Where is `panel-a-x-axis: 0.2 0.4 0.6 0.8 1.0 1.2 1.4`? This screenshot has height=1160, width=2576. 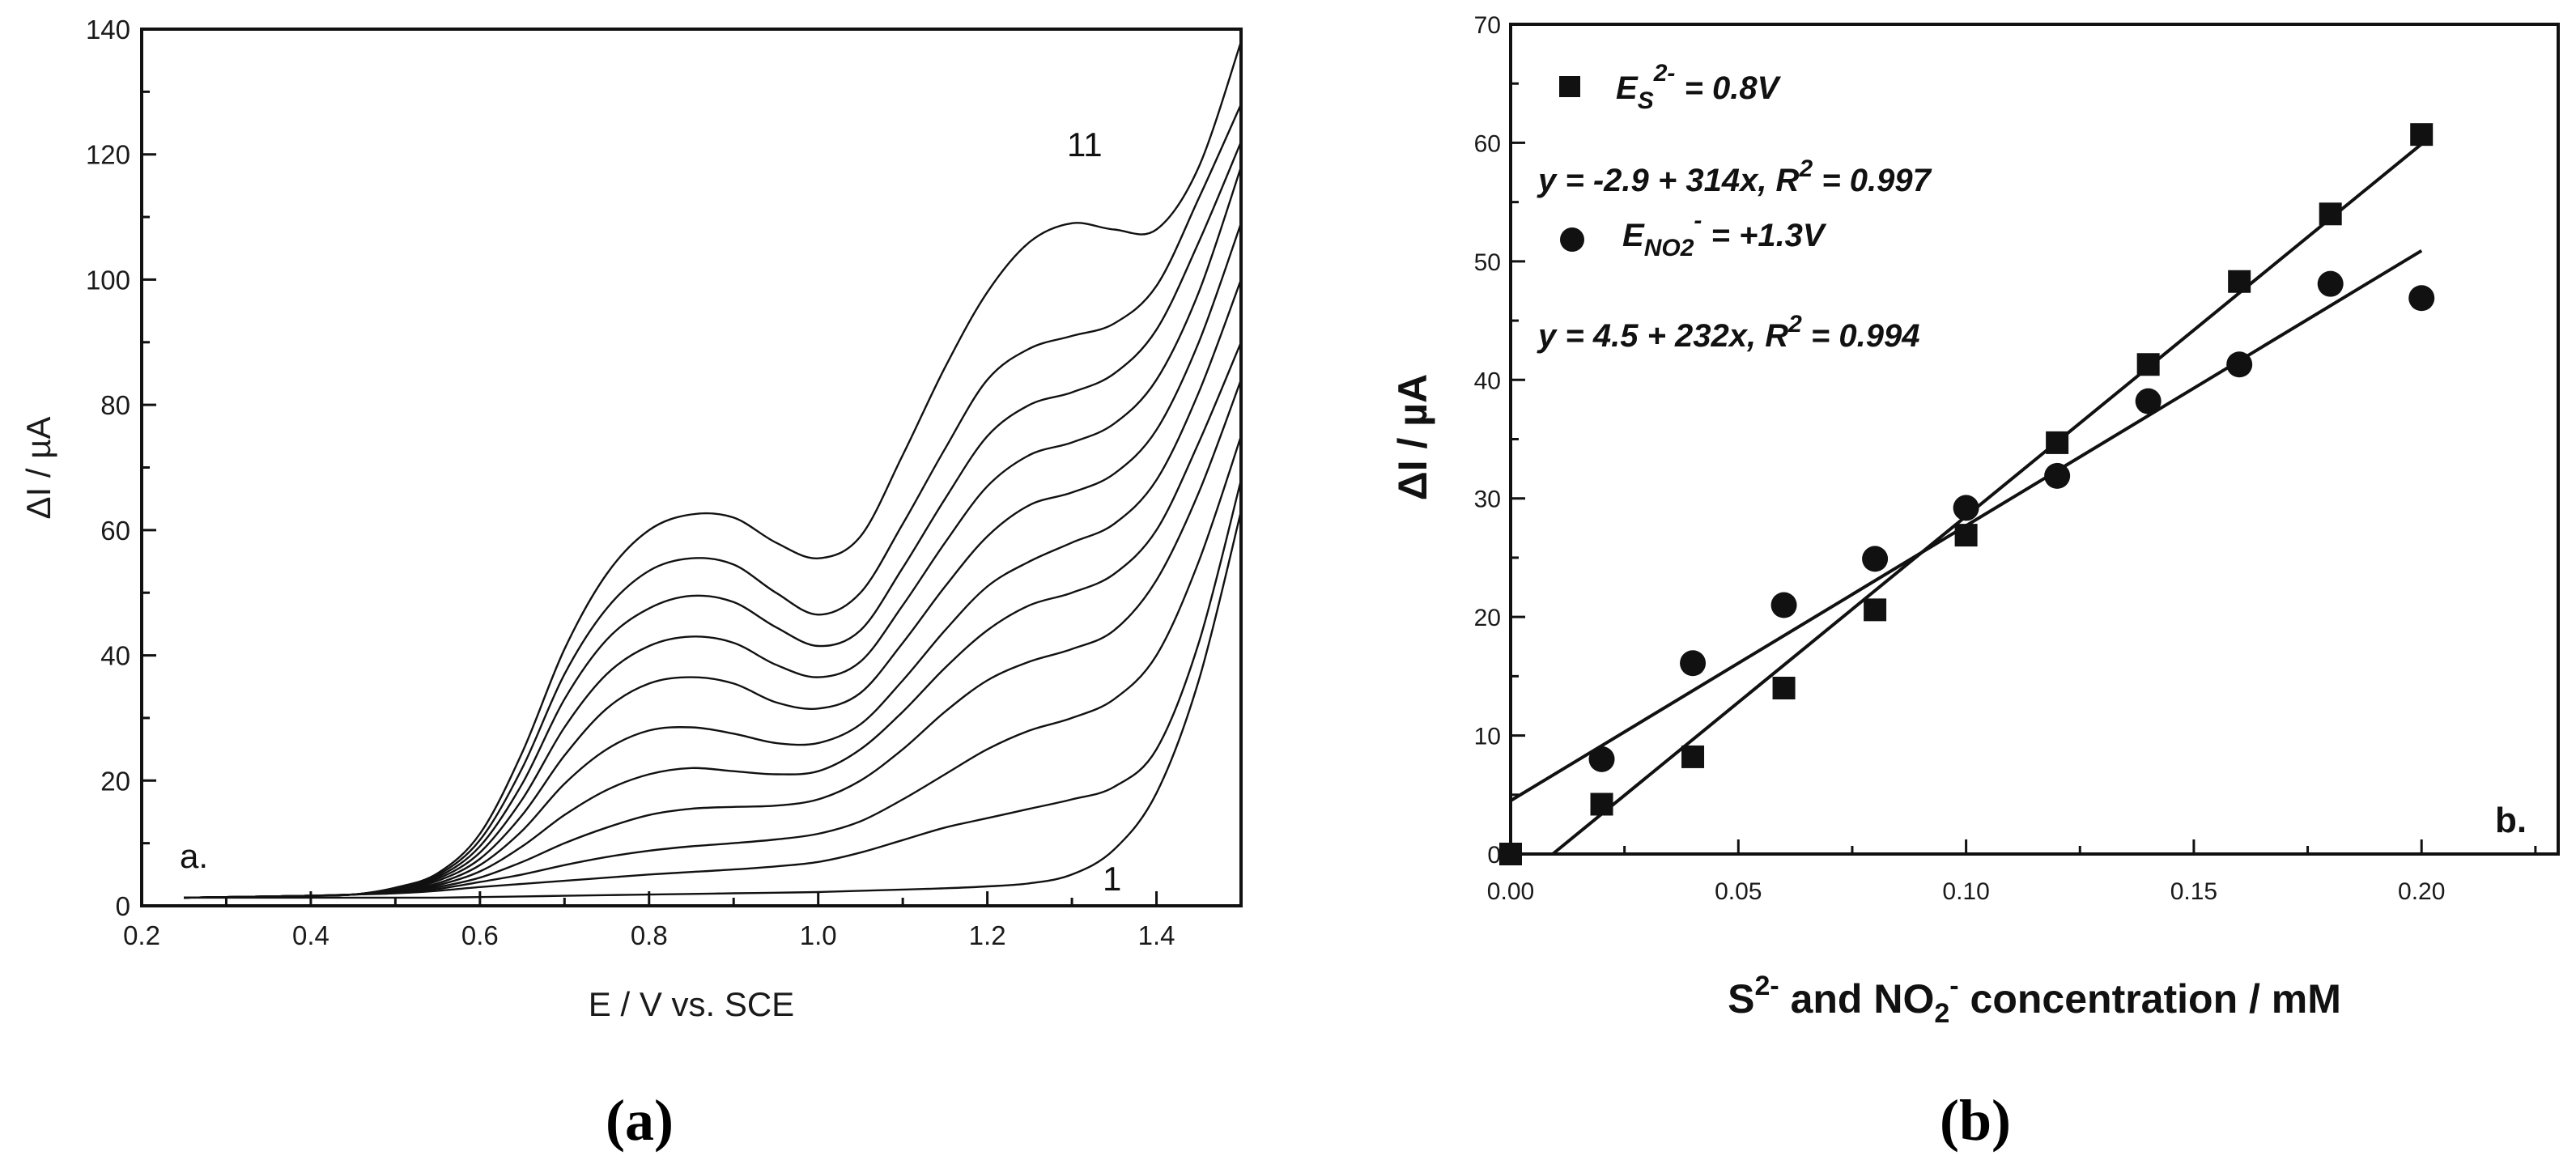 panel-a-x-axis: 0.2 0.4 0.6 0.8 1.0 1.2 1.4 is located at coordinates (683, 920).